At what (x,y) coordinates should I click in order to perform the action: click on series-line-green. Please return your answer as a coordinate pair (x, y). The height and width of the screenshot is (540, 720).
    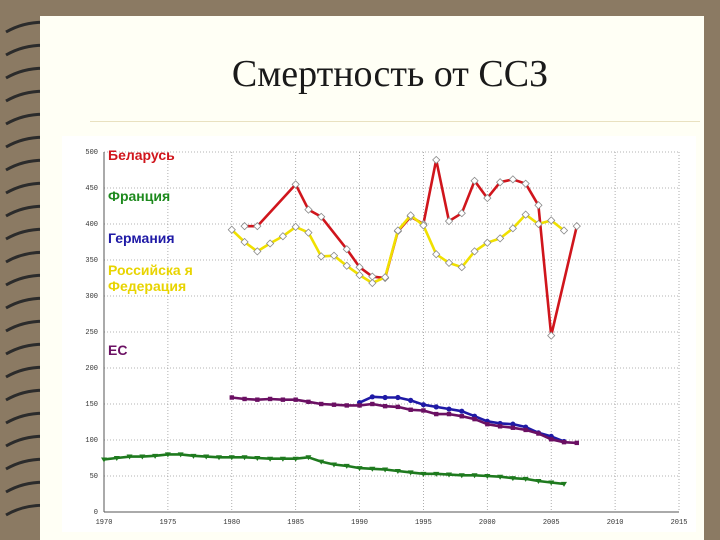
    Looking at the image, I should click on (334, 469).